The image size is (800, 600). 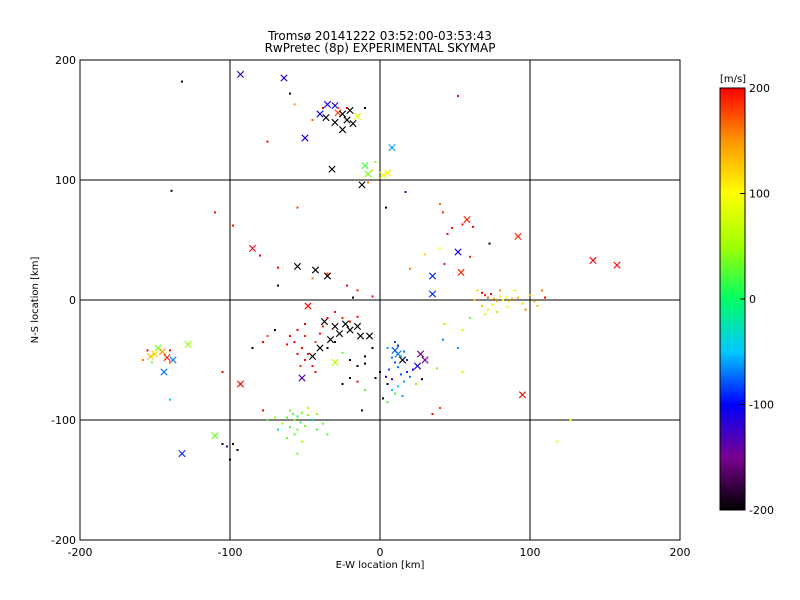 I want to click on x-tick-label: -200, so click(x=80, y=552).